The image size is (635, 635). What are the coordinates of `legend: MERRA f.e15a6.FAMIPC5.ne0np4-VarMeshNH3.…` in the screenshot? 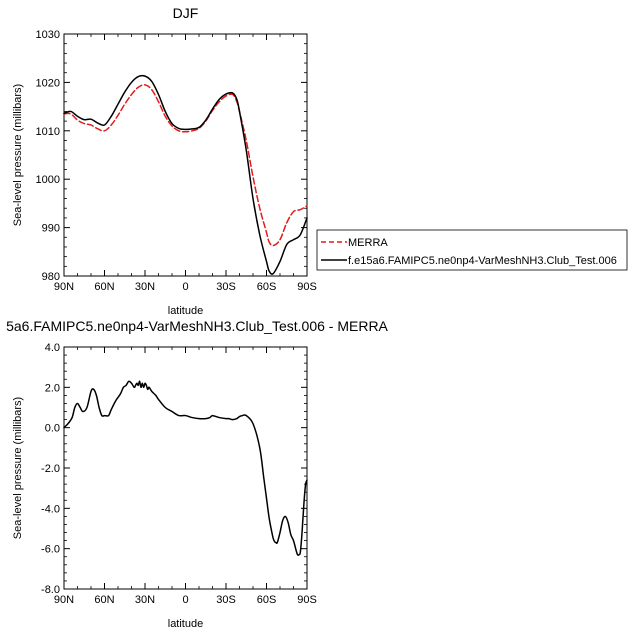 It's located at (472, 250).